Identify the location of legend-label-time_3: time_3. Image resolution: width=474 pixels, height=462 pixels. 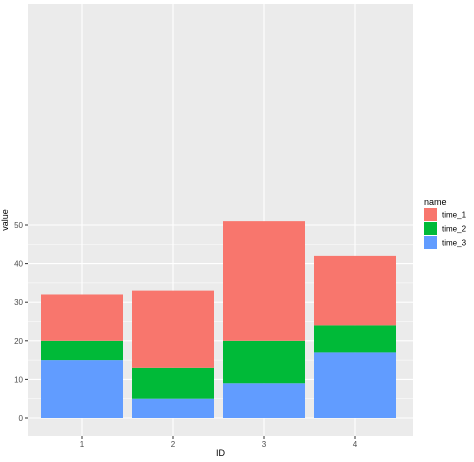
(454, 243).